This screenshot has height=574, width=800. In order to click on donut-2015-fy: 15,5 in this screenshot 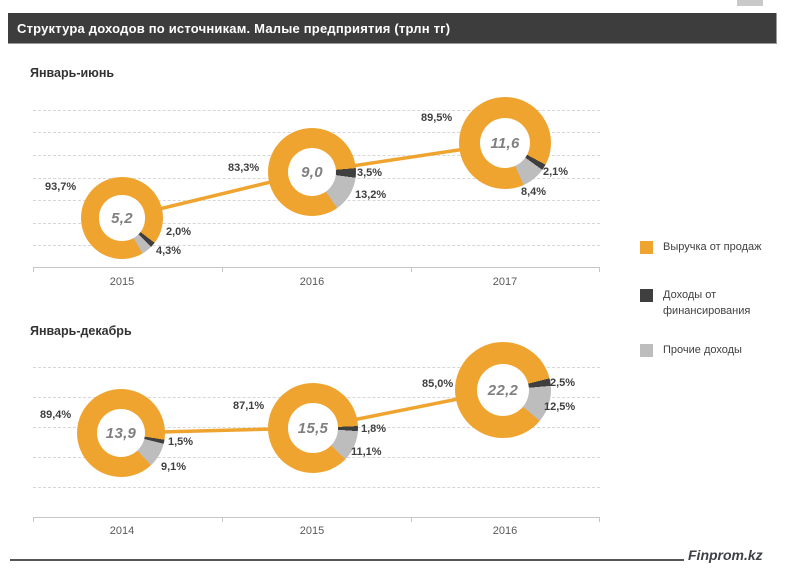, I will do `click(313, 428)`.